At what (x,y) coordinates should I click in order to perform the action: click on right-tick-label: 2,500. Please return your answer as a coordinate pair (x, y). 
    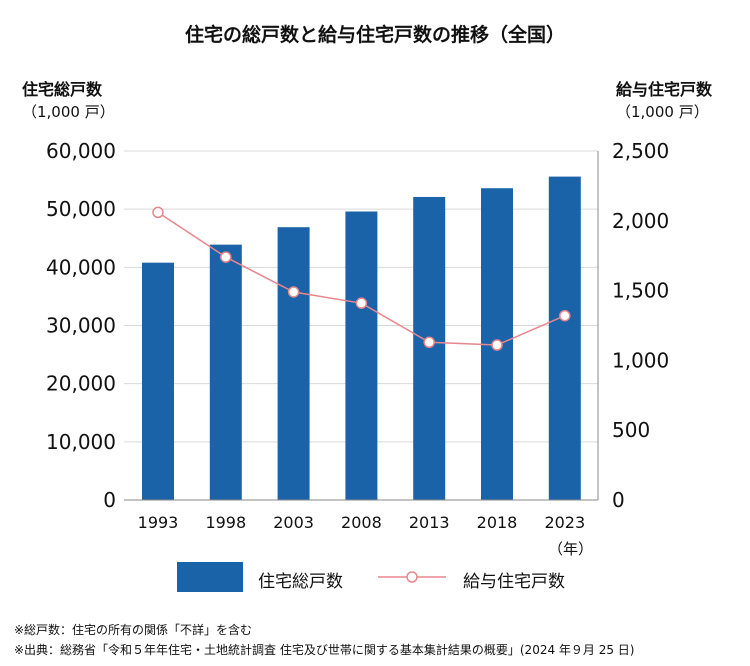
    Looking at the image, I should click on (640, 151).